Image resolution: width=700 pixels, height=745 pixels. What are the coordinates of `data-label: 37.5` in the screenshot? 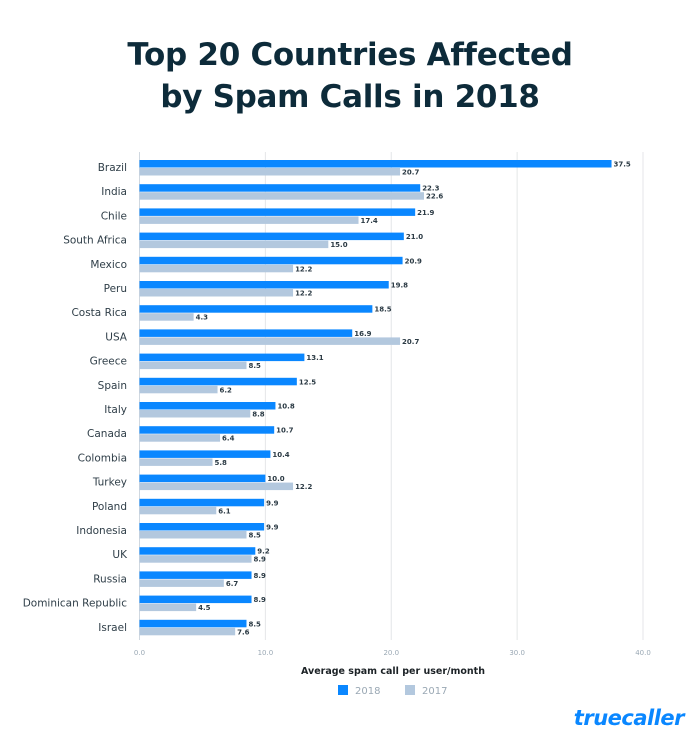 It's located at (622, 165).